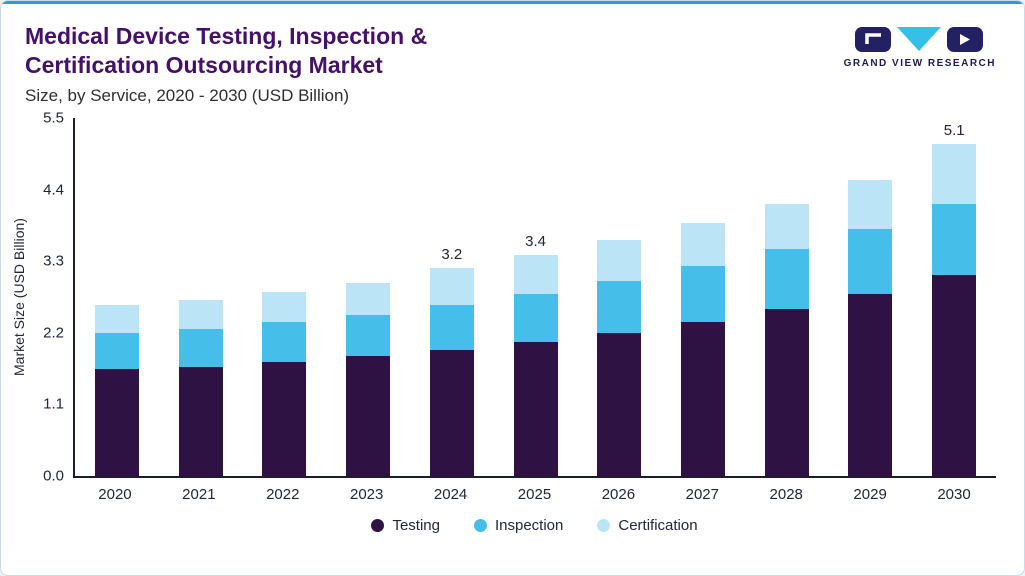 The image size is (1025, 576). I want to click on title-line-2: Certification Outsourcing Market, so click(204, 64).